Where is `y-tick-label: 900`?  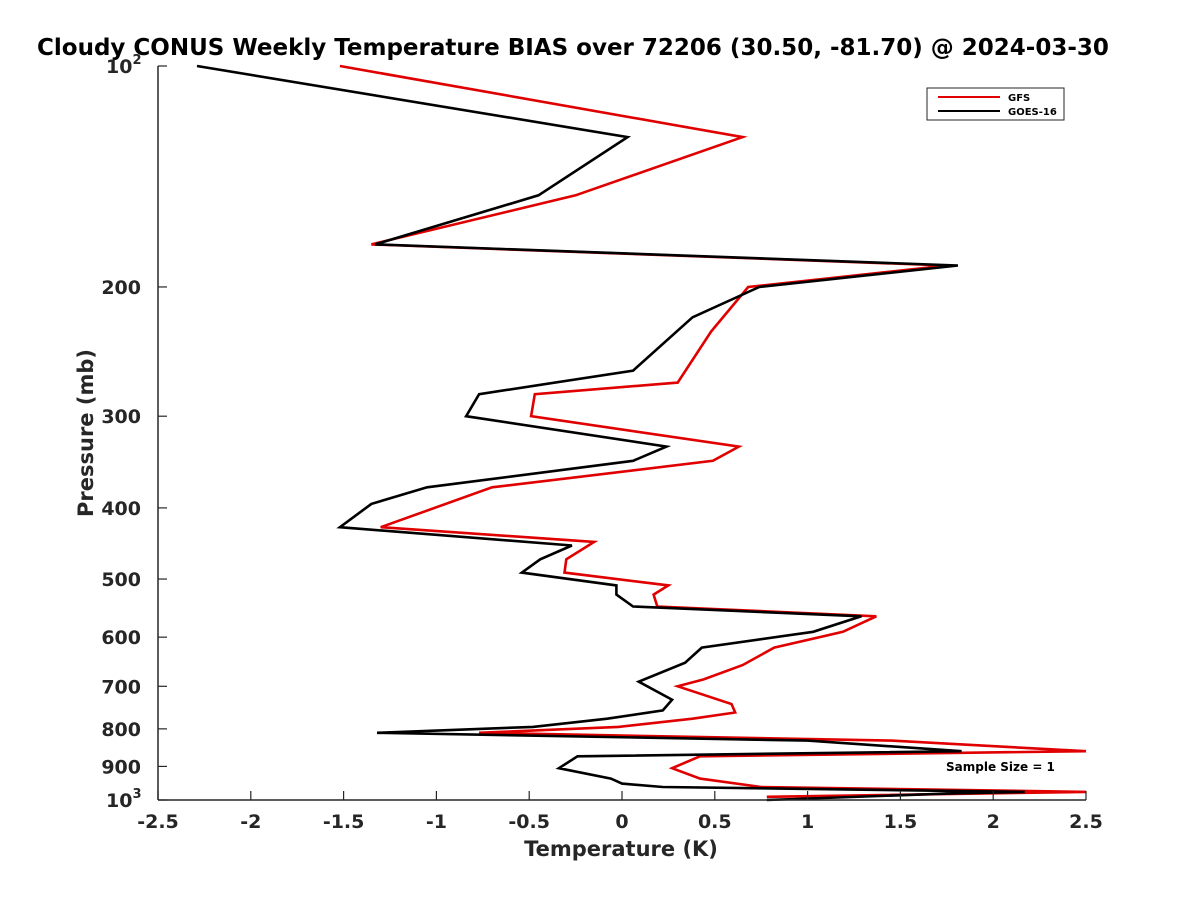
y-tick-label: 900 is located at coordinates (121, 767).